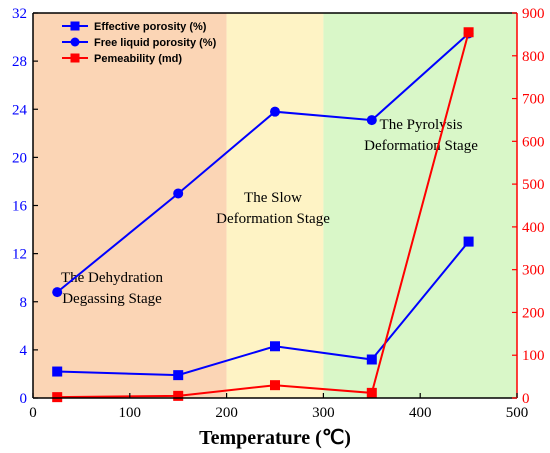  What do you see at coordinates (533, 271) in the screenshot?
I see `y-right-tick-label: 300` at bounding box center [533, 271].